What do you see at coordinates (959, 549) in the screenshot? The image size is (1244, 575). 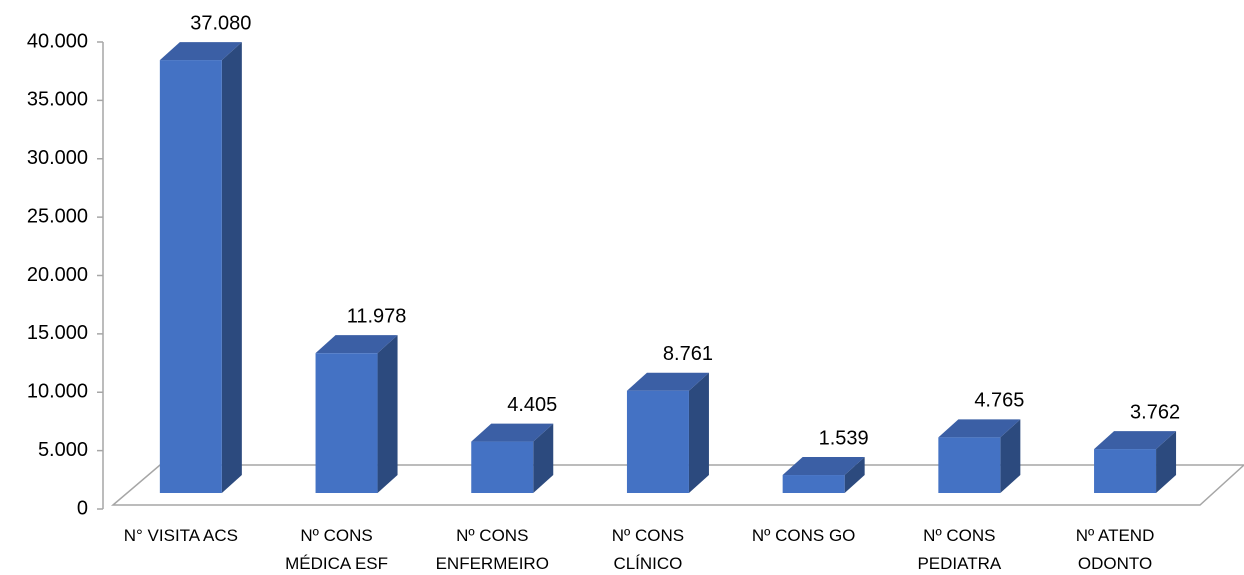 I see `x-tick-label: Nº CONS PEDIATRA` at bounding box center [959, 549].